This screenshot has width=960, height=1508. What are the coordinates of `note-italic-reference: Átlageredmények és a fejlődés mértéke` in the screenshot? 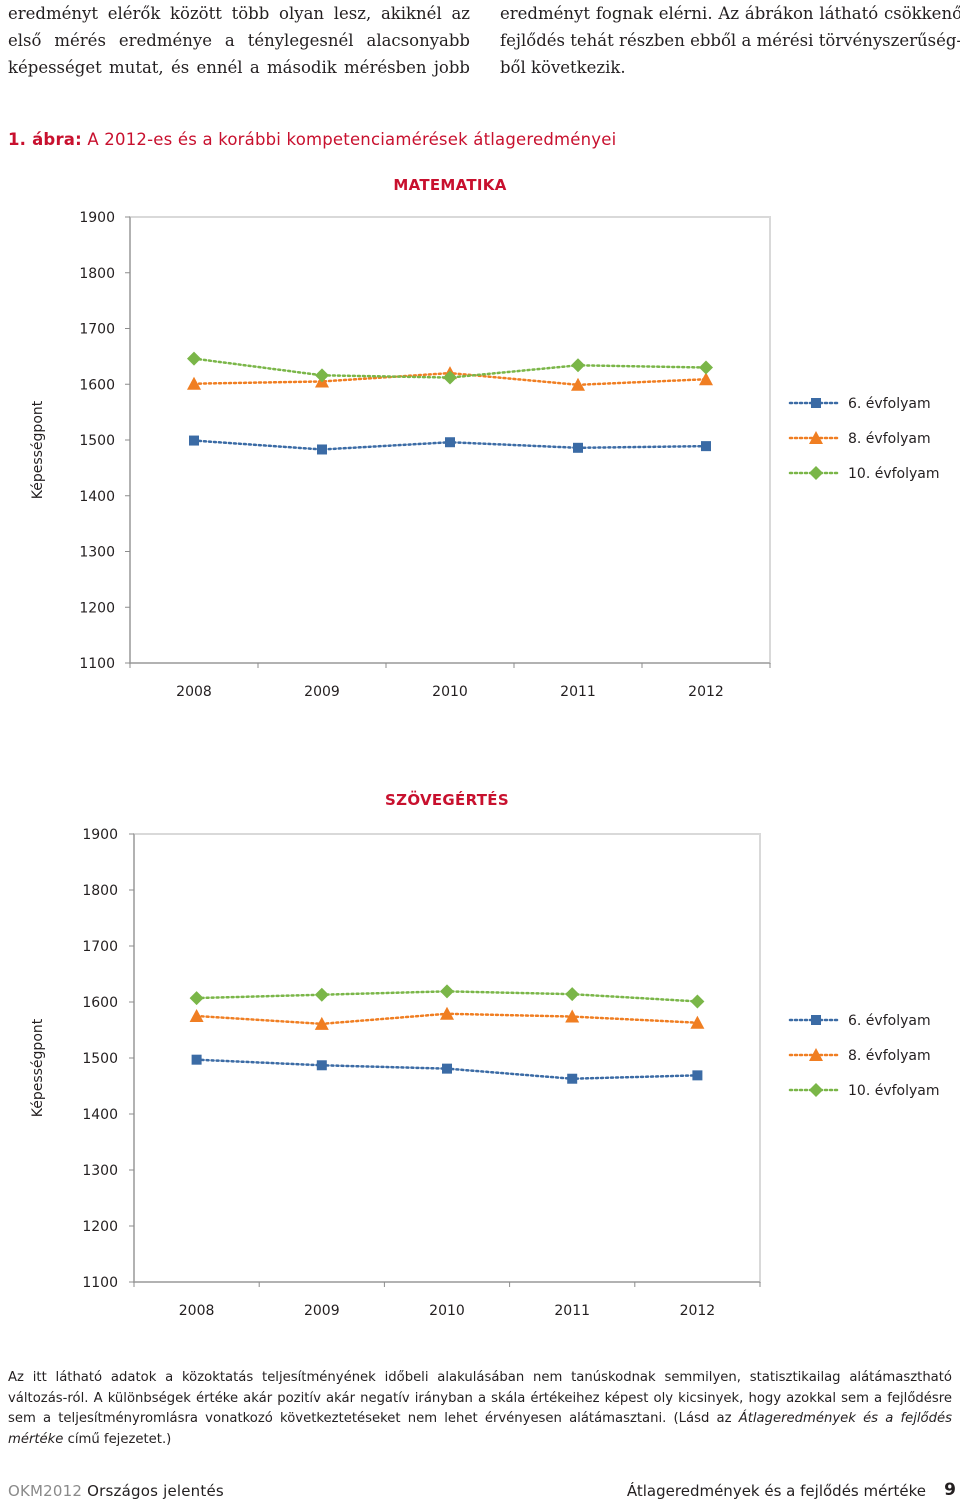 It's located at (480, 1429).